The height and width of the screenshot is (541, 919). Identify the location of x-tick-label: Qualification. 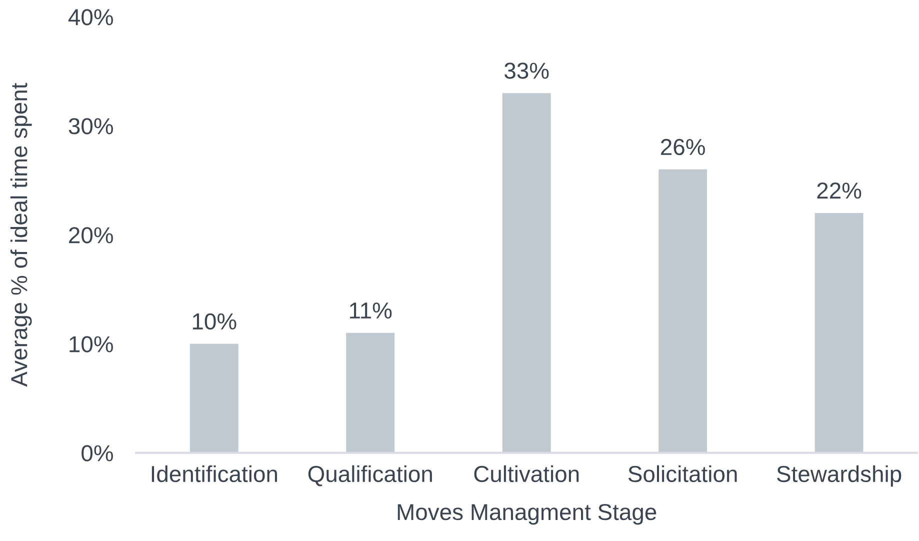
(370, 475).